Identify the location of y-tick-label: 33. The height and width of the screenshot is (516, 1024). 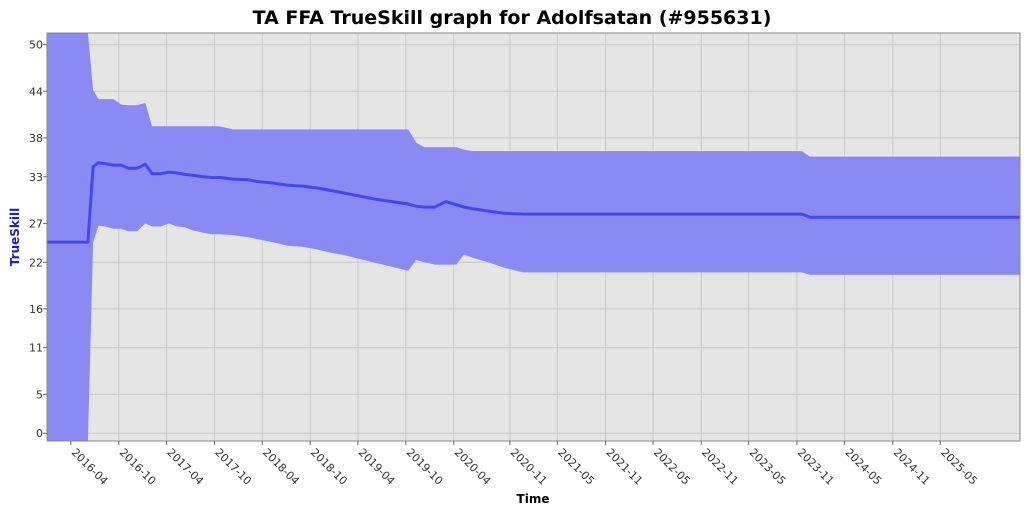
(36, 177).